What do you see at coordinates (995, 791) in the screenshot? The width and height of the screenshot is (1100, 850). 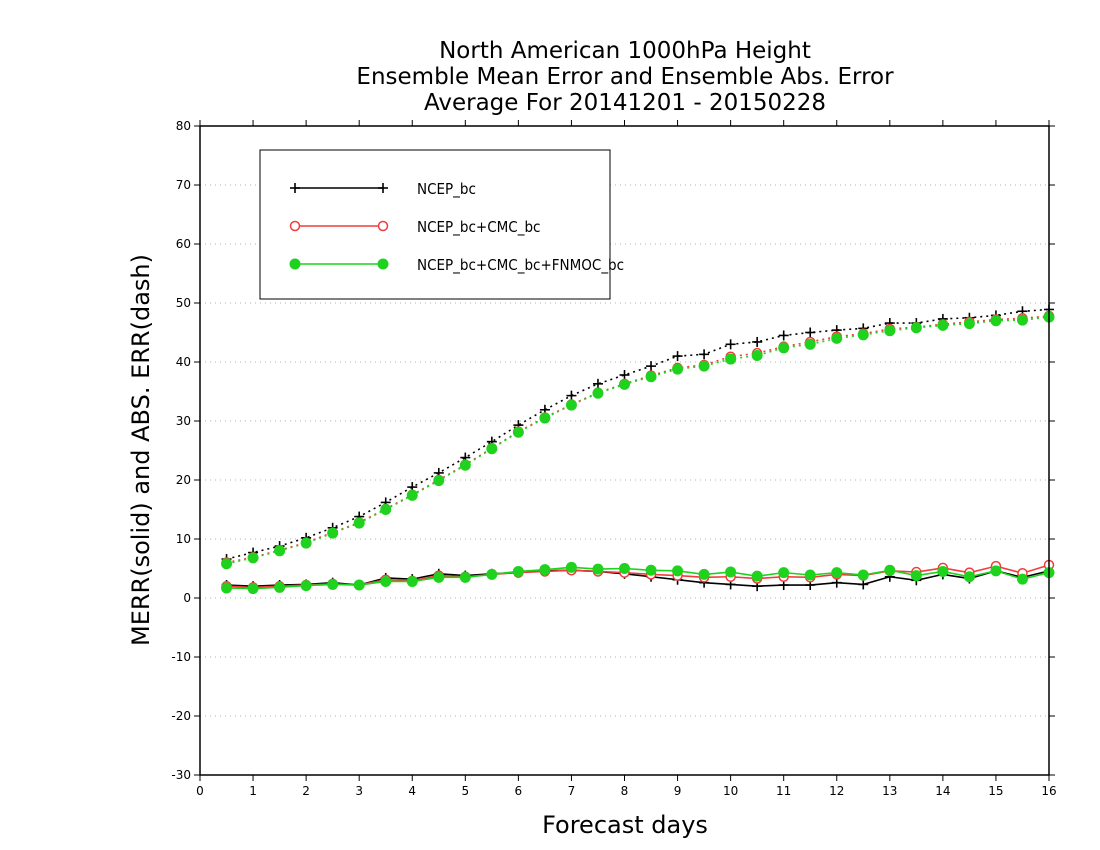 I see `x-tick-label: 15` at bounding box center [995, 791].